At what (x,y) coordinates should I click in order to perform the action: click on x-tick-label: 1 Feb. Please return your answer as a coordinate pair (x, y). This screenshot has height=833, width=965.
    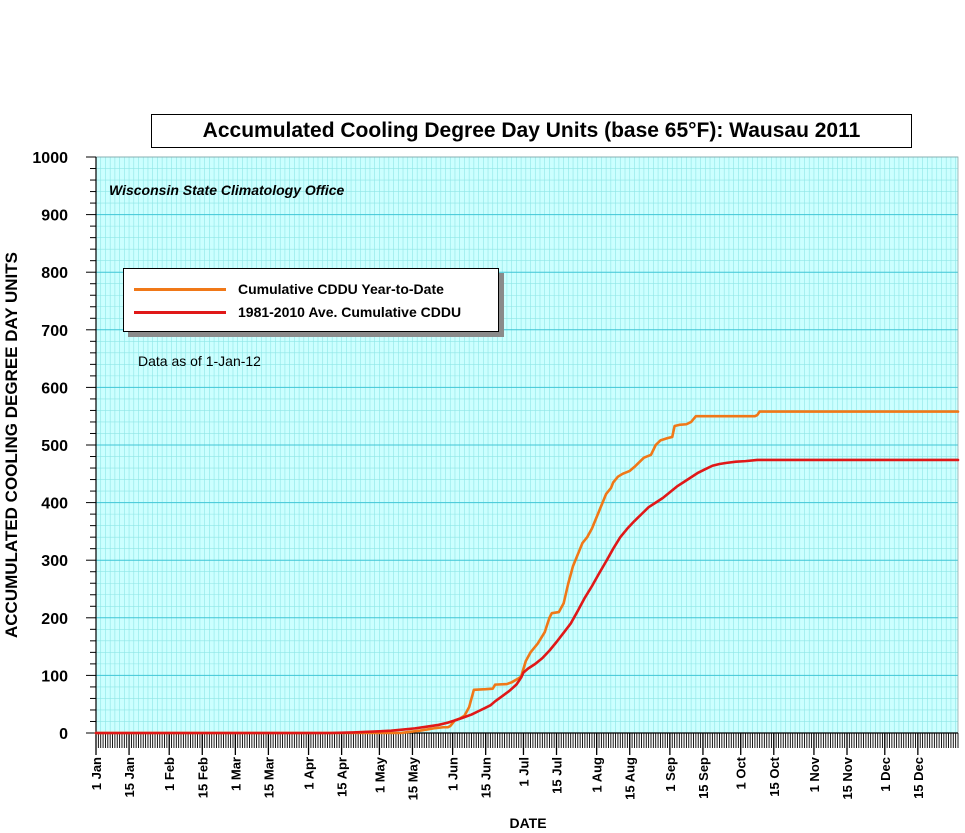
    Looking at the image, I should click on (169, 774).